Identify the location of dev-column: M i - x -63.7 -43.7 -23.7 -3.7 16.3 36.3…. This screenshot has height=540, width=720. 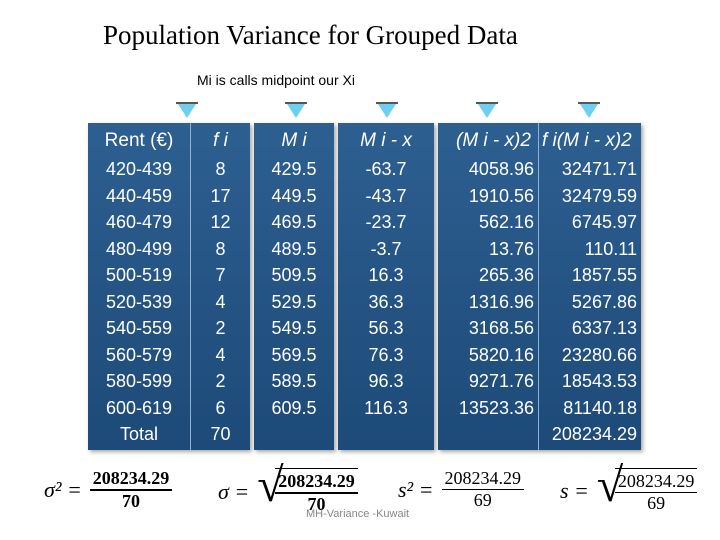
(386, 273).